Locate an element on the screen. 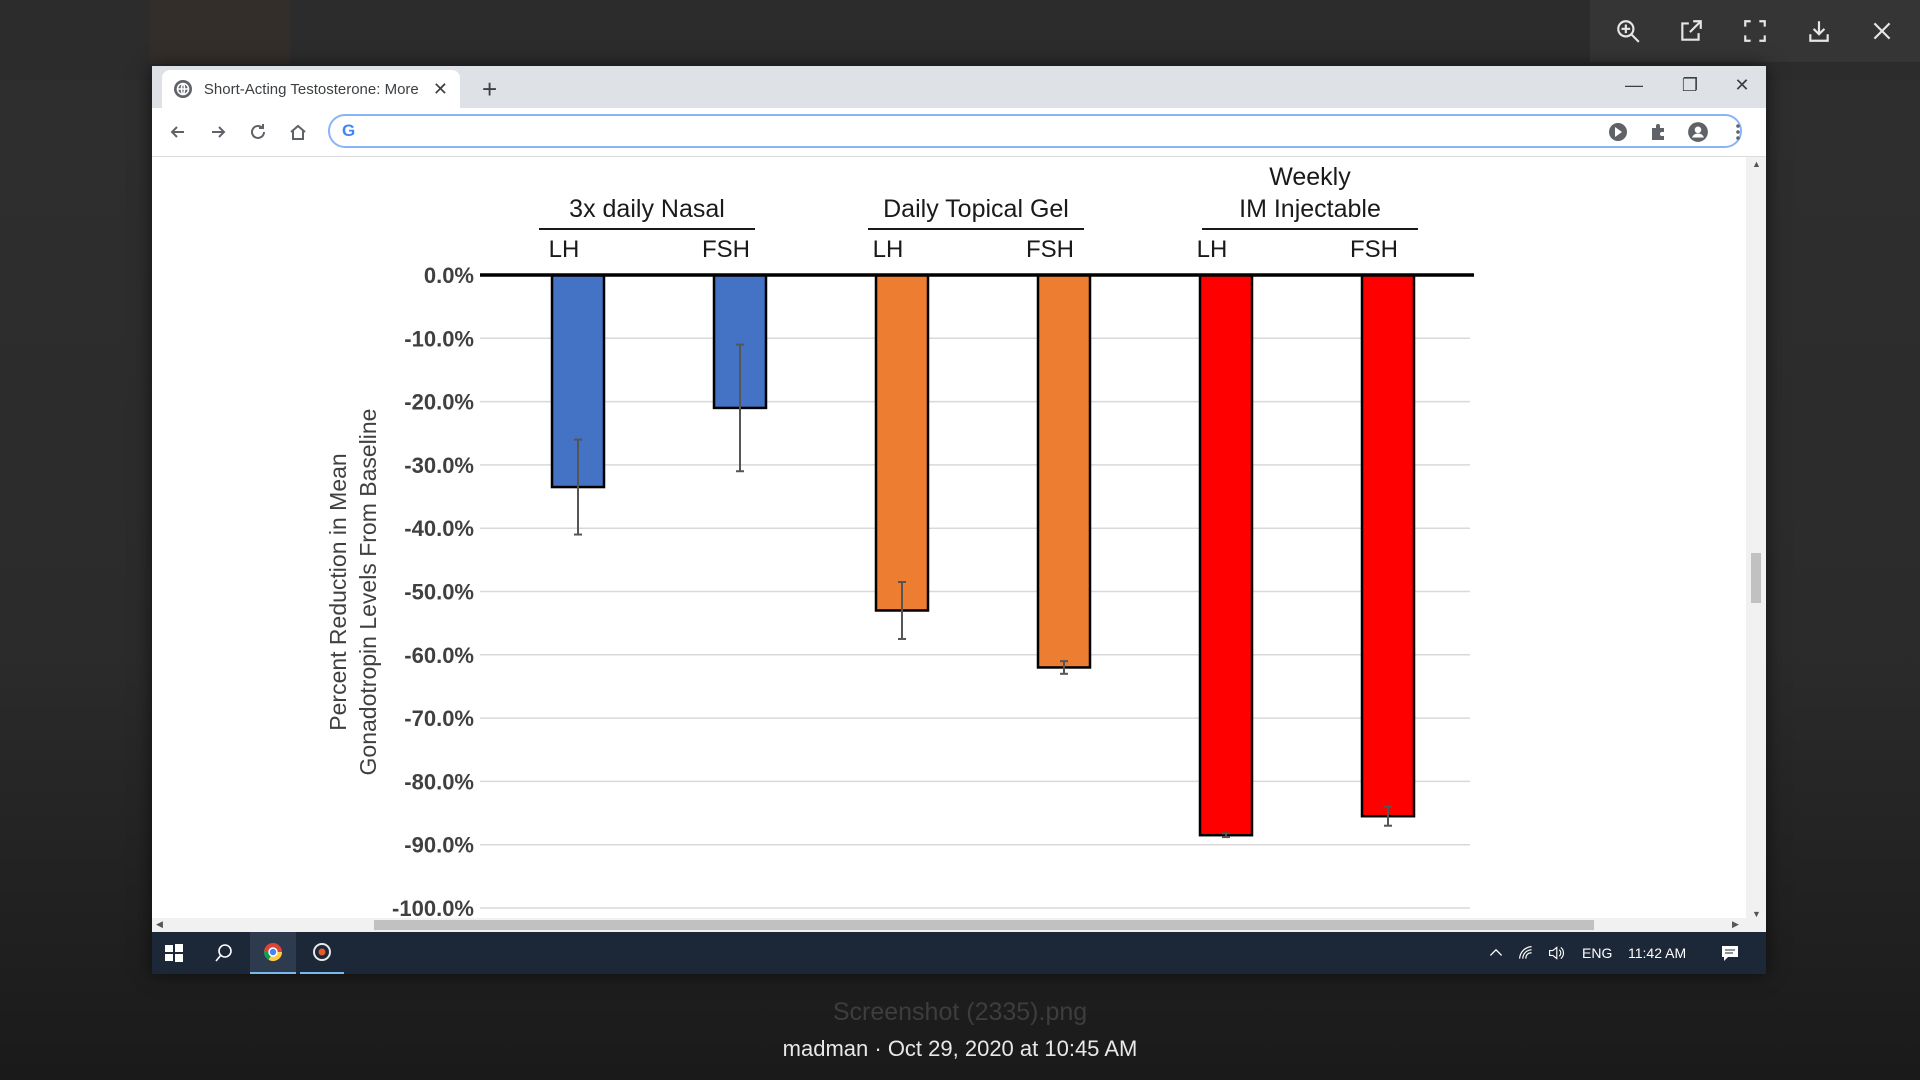 The image size is (1920, 1080). y-tick-label: -50.0% is located at coordinates (439, 592).